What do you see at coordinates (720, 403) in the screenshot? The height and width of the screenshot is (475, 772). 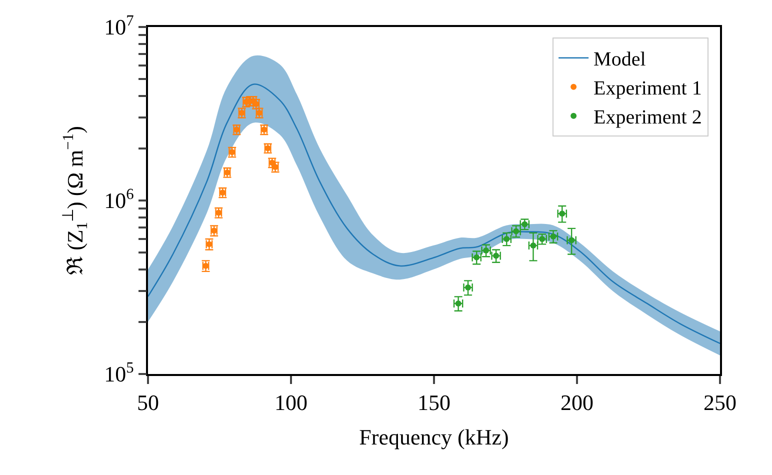 I see `x-tick-label: 250` at bounding box center [720, 403].